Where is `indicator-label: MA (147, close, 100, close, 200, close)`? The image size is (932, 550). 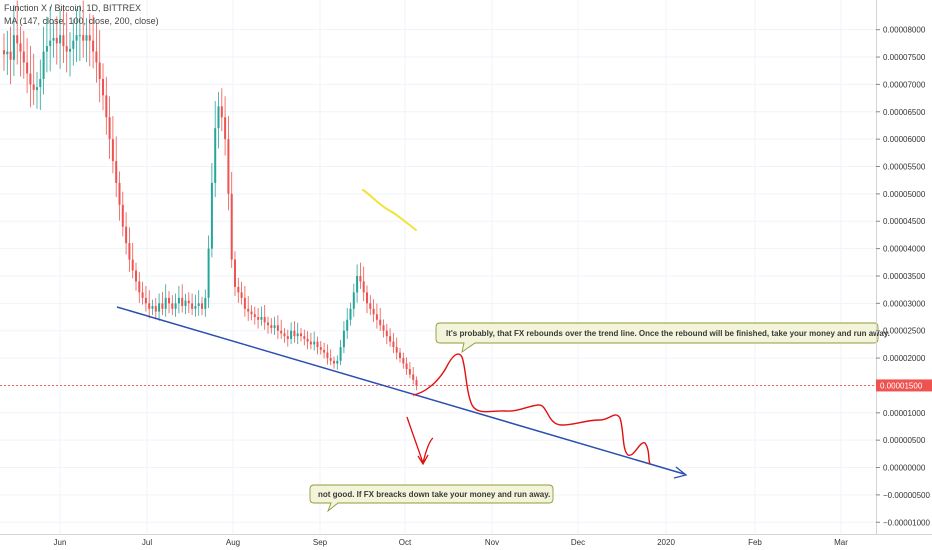
indicator-label: MA (147, close, 100, close, 200, close) is located at coordinates (81, 21).